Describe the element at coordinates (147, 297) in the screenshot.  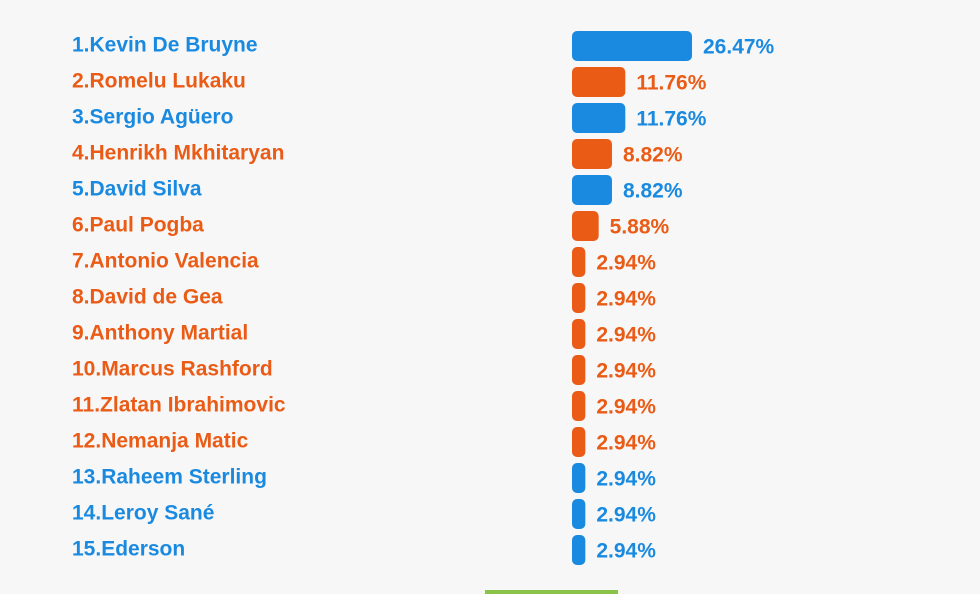
I see `option-label: 8.David de Gea` at that location.